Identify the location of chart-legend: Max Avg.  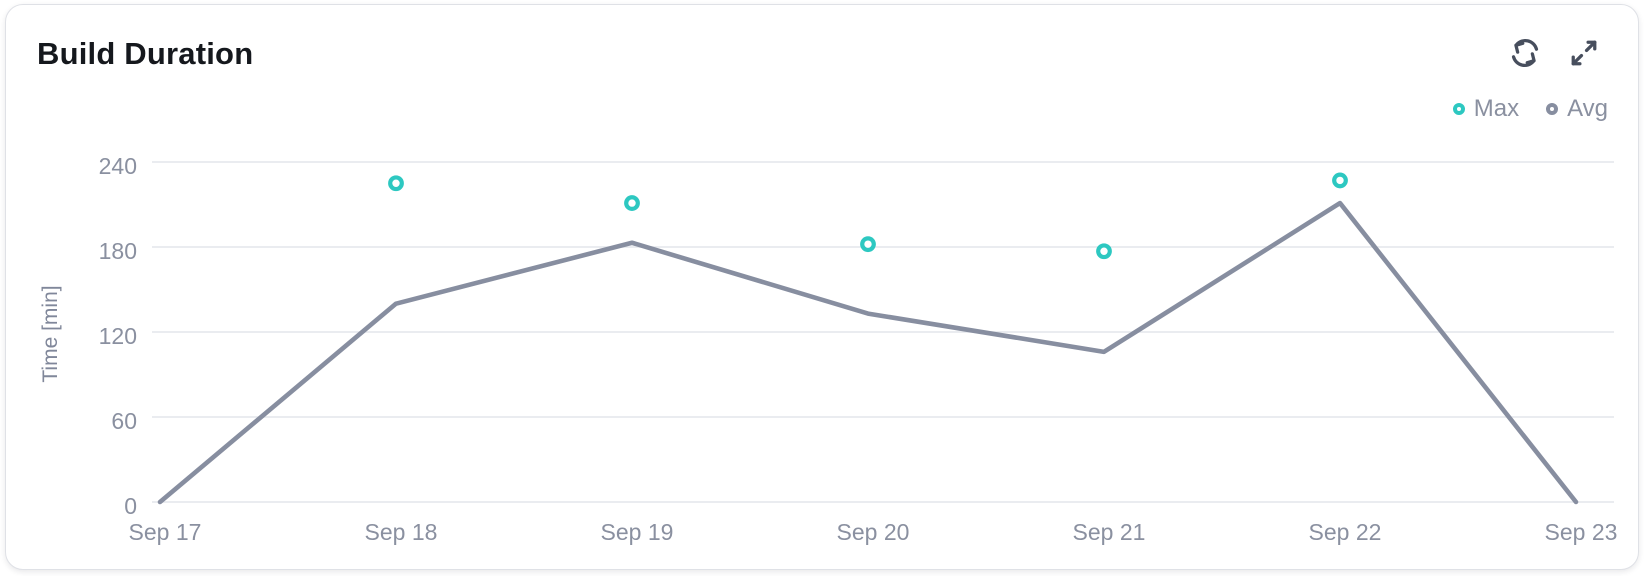
(1530, 109).